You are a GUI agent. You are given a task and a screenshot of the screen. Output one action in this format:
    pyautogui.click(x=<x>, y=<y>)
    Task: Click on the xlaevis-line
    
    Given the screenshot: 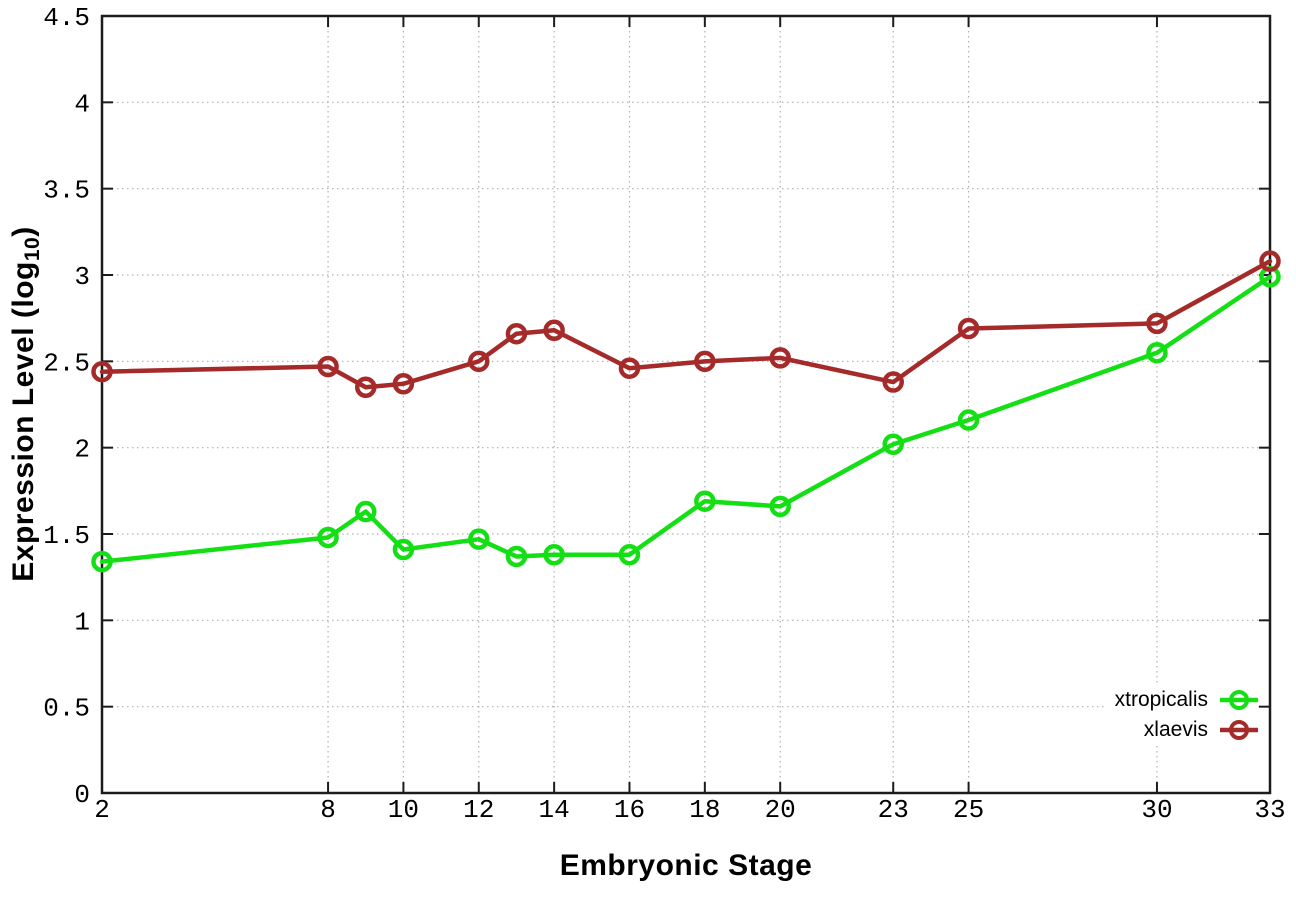 What is the action you would take?
    pyautogui.click(x=686, y=324)
    